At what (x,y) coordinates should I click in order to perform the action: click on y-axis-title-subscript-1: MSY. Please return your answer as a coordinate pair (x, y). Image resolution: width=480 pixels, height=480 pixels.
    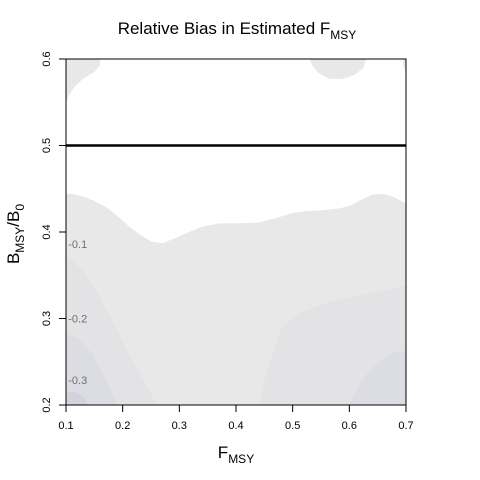
    Looking at the image, I should click on (20, 240).